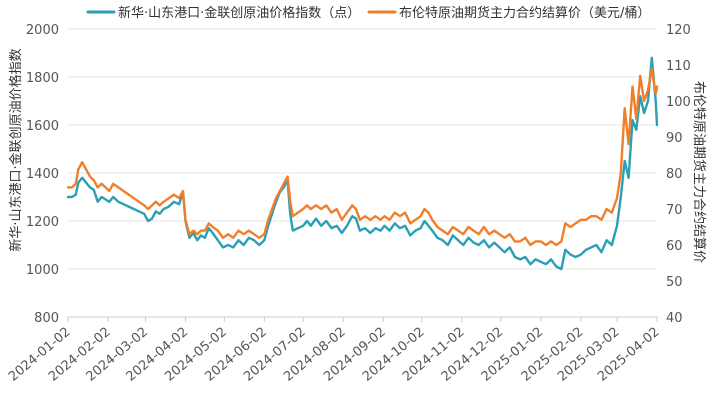 The width and height of the screenshot is (713, 409). What do you see at coordinates (42, 126) in the screenshot?
I see `y-left-tick-label: 1600` at bounding box center [42, 126].